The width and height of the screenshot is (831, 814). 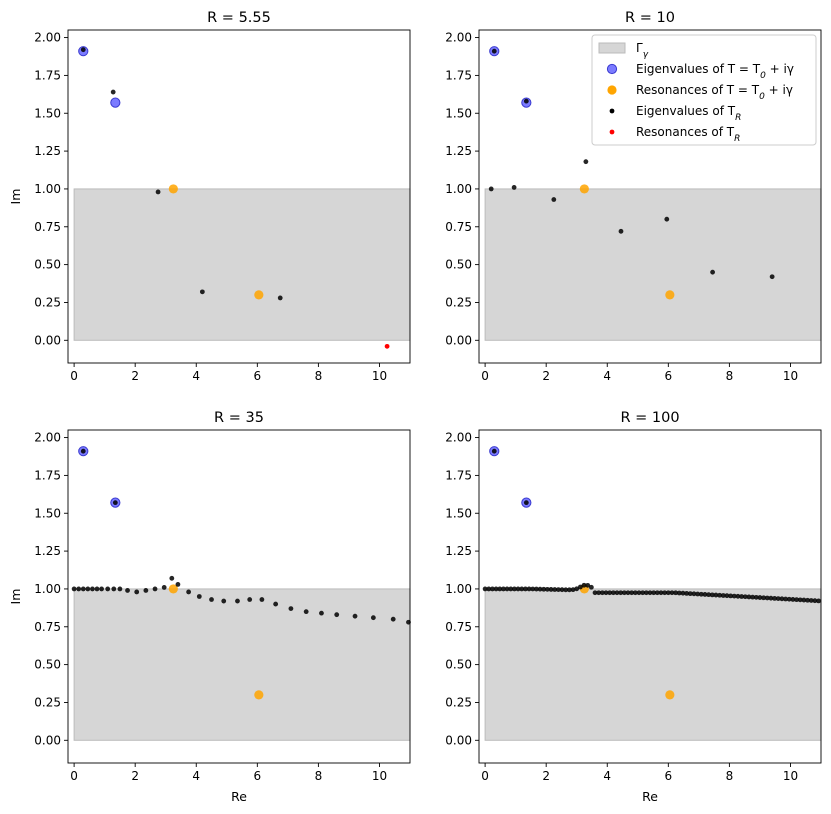 What do you see at coordinates (239, 796) in the screenshot?
I see `x-axis-label: Re` at bounding box center [239, 796].